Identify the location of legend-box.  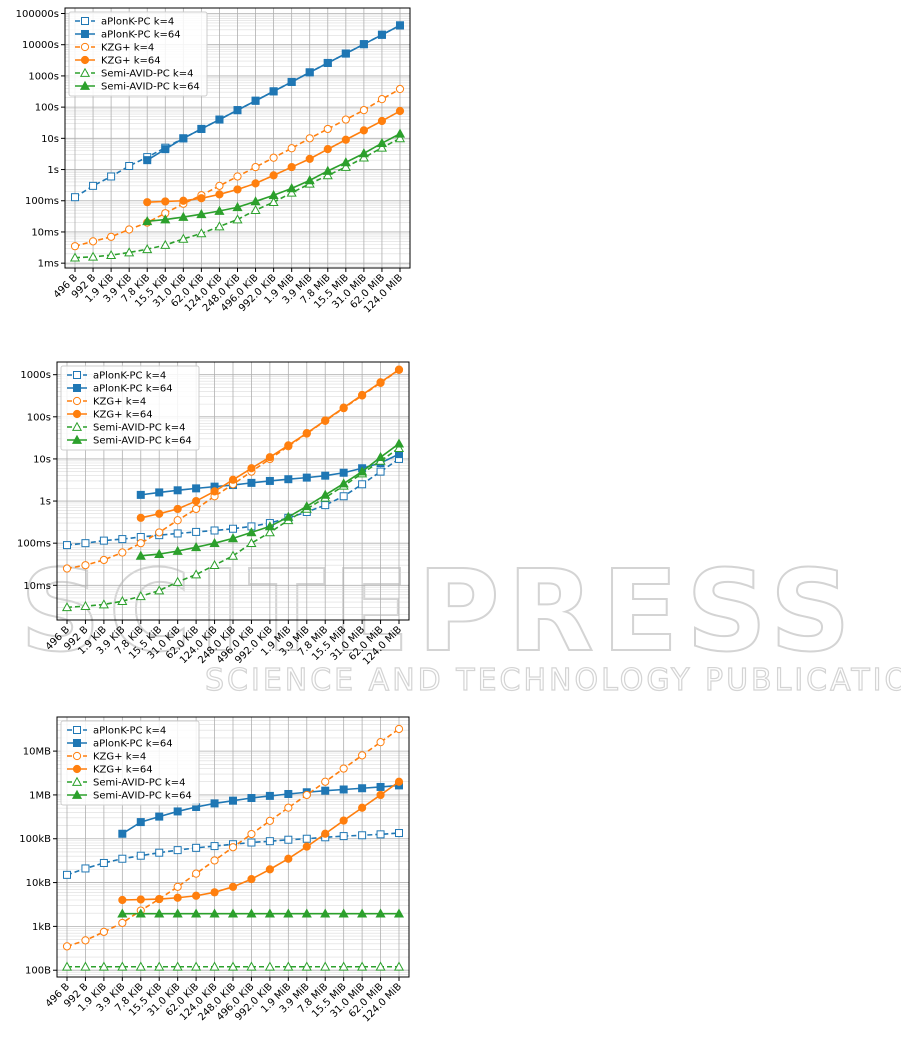
(130, 408).